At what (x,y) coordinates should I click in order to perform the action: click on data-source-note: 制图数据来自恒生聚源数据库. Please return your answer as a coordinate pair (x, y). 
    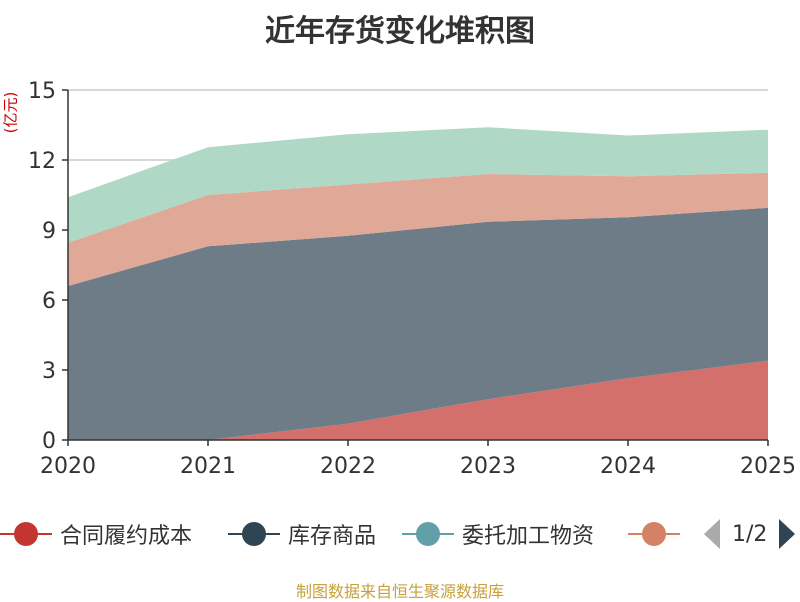
    Looking at the image, I should click on (399, 591).